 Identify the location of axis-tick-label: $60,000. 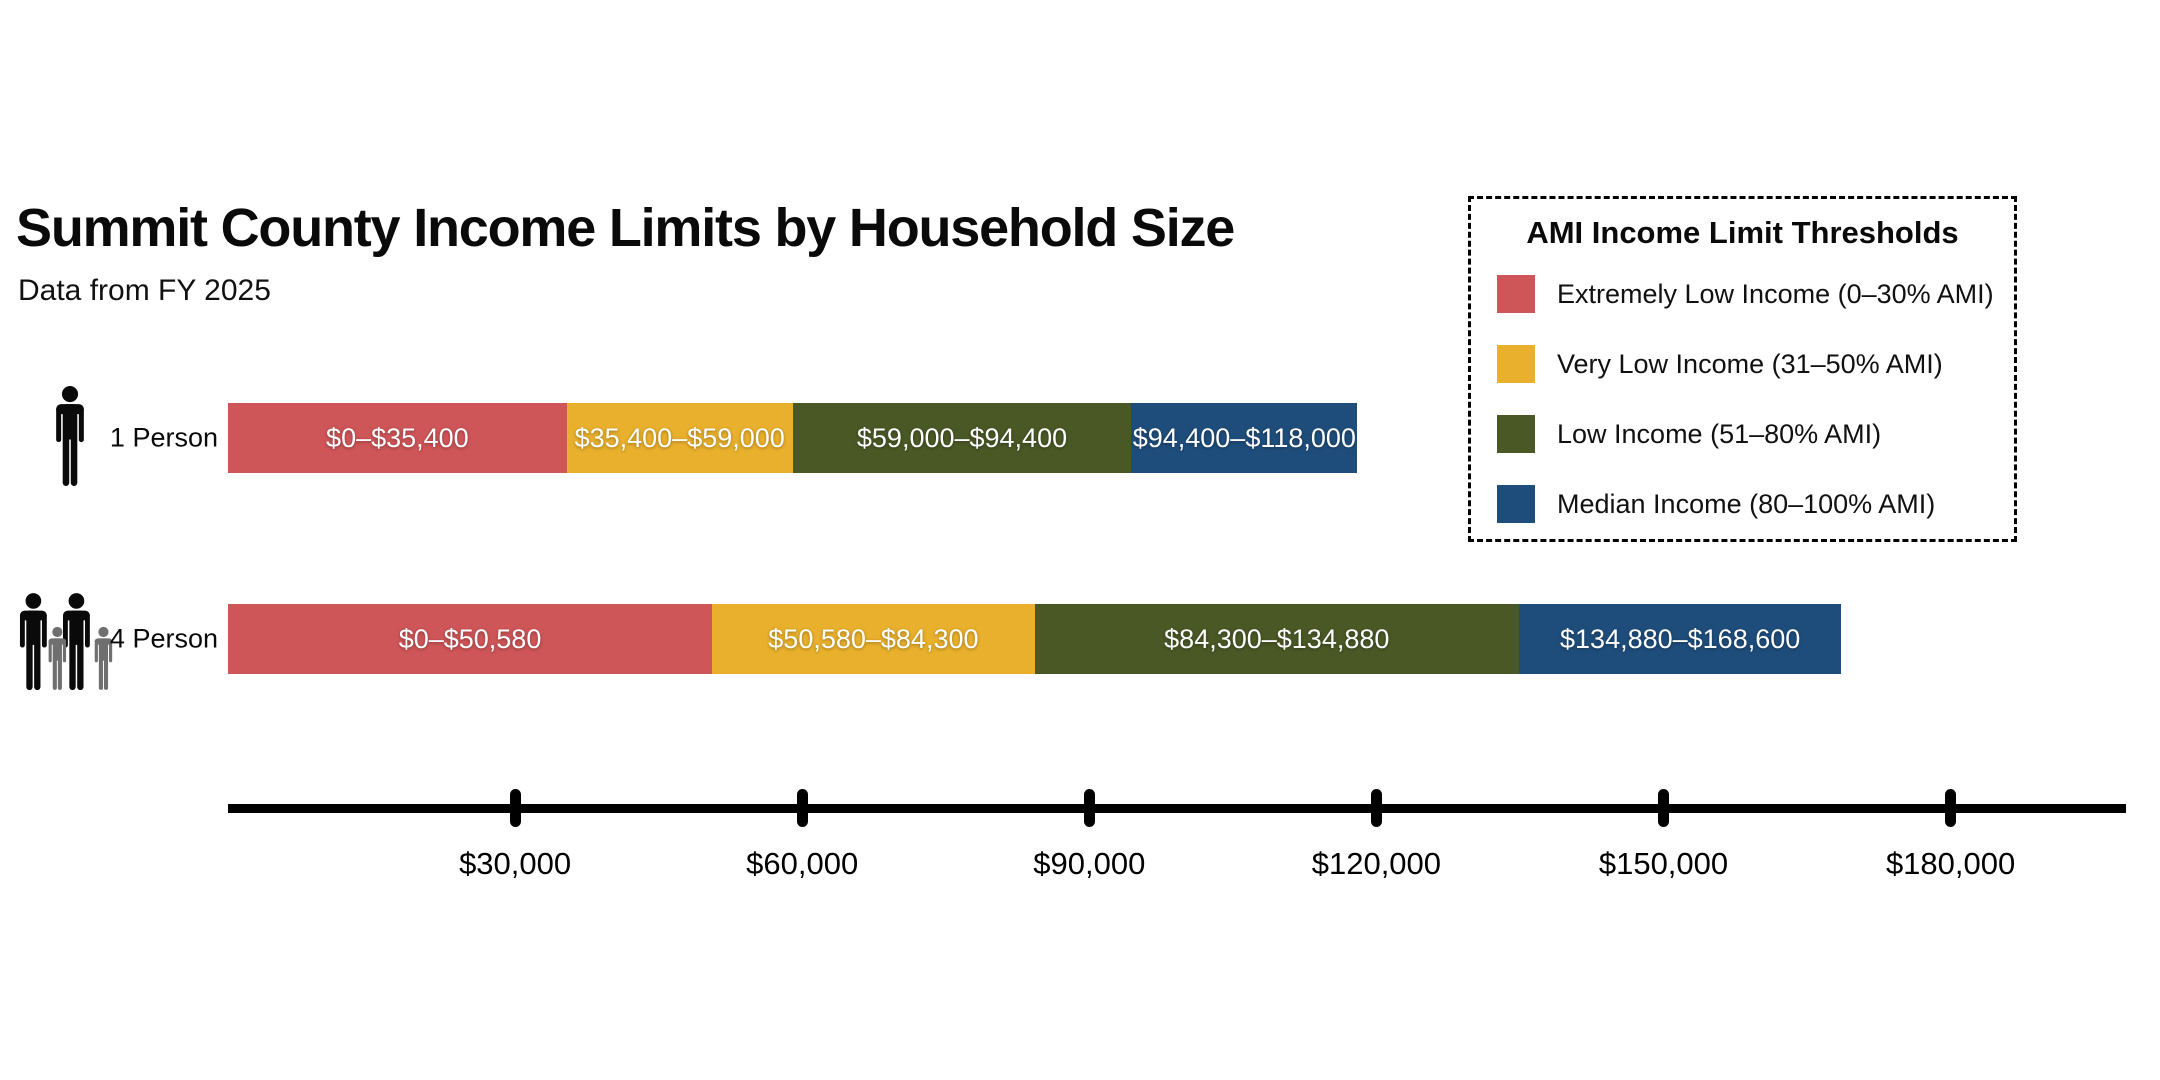
(802, 863).